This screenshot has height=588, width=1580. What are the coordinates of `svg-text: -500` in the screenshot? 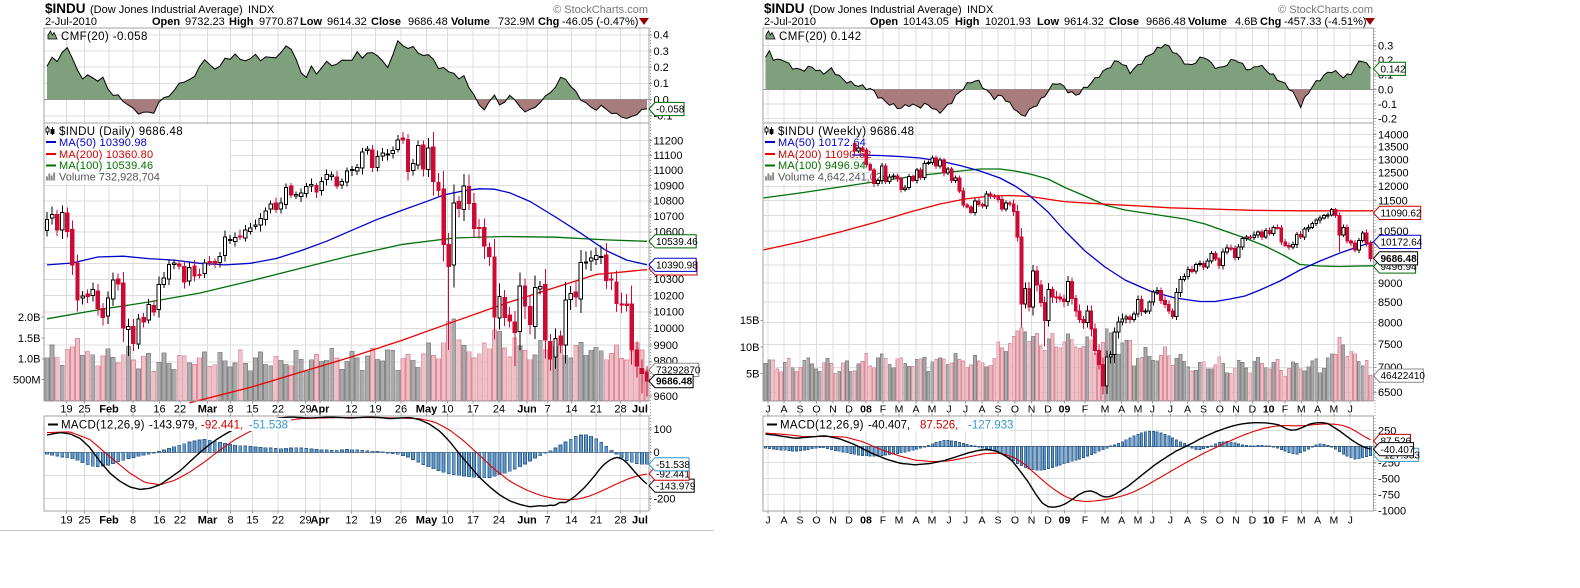 It's located at (1389, 479).